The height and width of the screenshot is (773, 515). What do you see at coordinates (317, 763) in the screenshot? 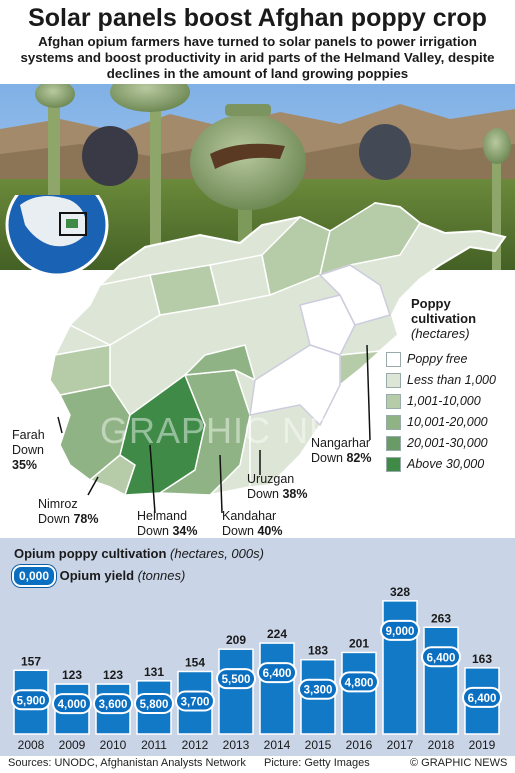
I see `picture-credit: Picture: Getty Images` at bounding box center [317, 763].